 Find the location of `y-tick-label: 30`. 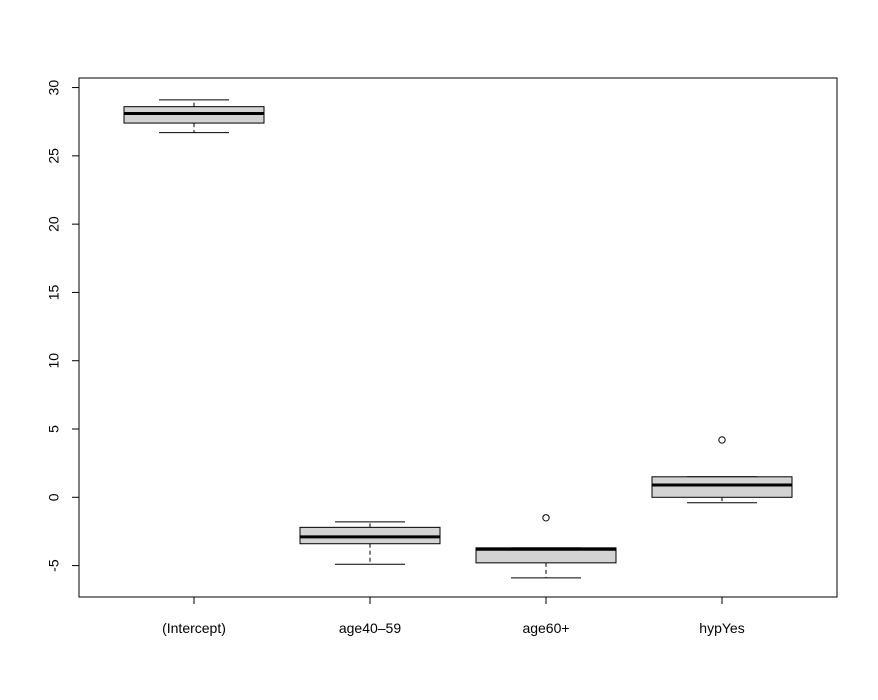

y-tick-label: 30 is located at coordinates (54, 88).